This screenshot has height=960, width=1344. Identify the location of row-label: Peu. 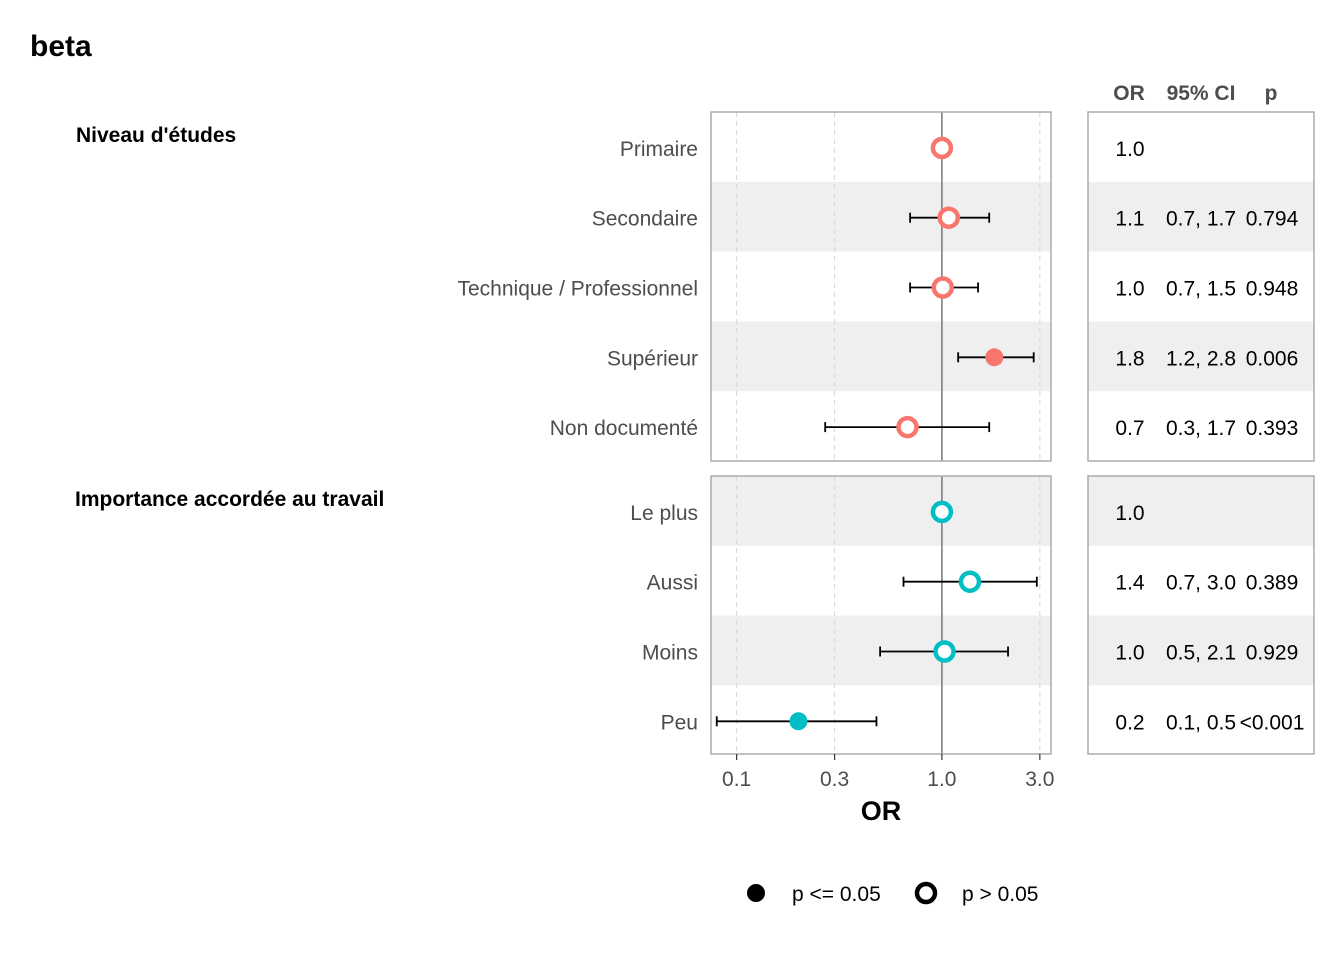
(679, 722).